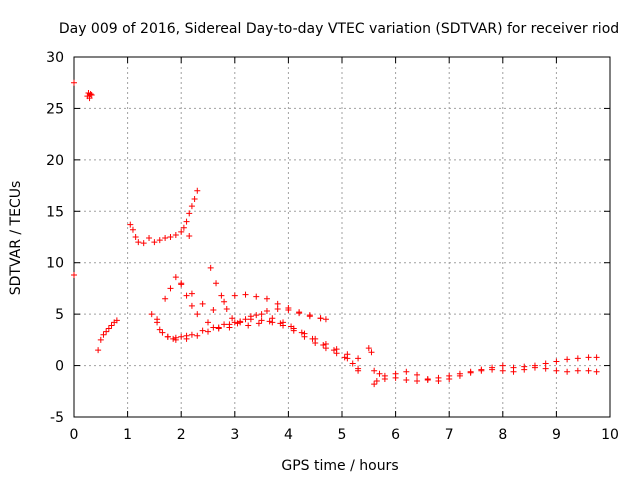 The height and width of the screenshot is (480, 640). I want to click on y-tick-label: 25, so click(55, 109).